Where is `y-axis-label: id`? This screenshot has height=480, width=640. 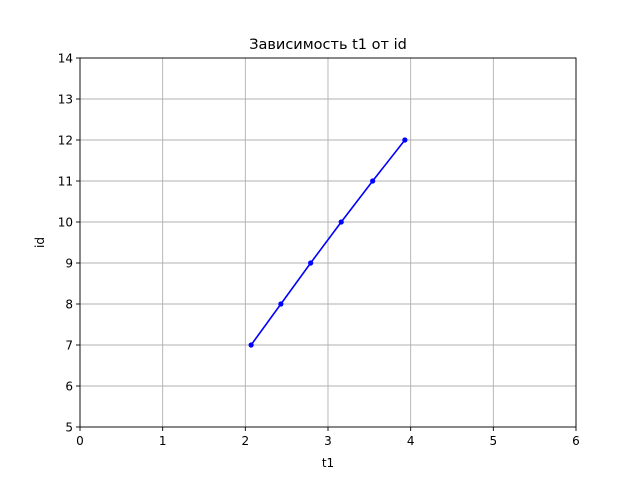
y-axis-label: id is located at coordinates (40, 242).